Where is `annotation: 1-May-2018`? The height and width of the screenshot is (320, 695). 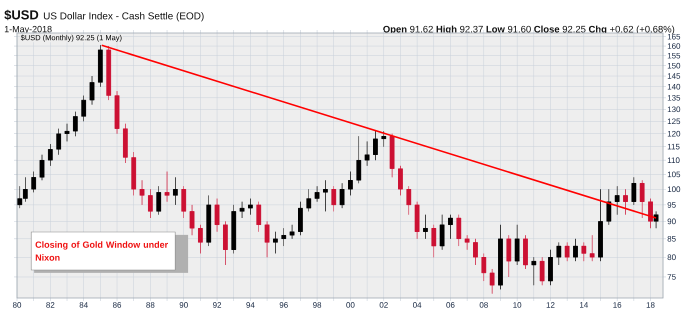
annotation: 1-May-2018 is located at coordinates (28, 30).